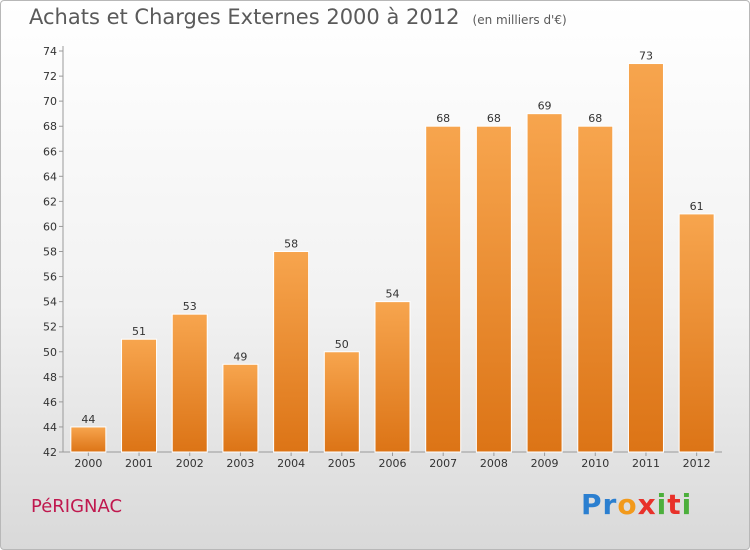 The width and height of the screenshot is (750, 550). Describe the element at coordinates (190, 463) in the screenshot. I see `x-tick-label: 2002` at that location.